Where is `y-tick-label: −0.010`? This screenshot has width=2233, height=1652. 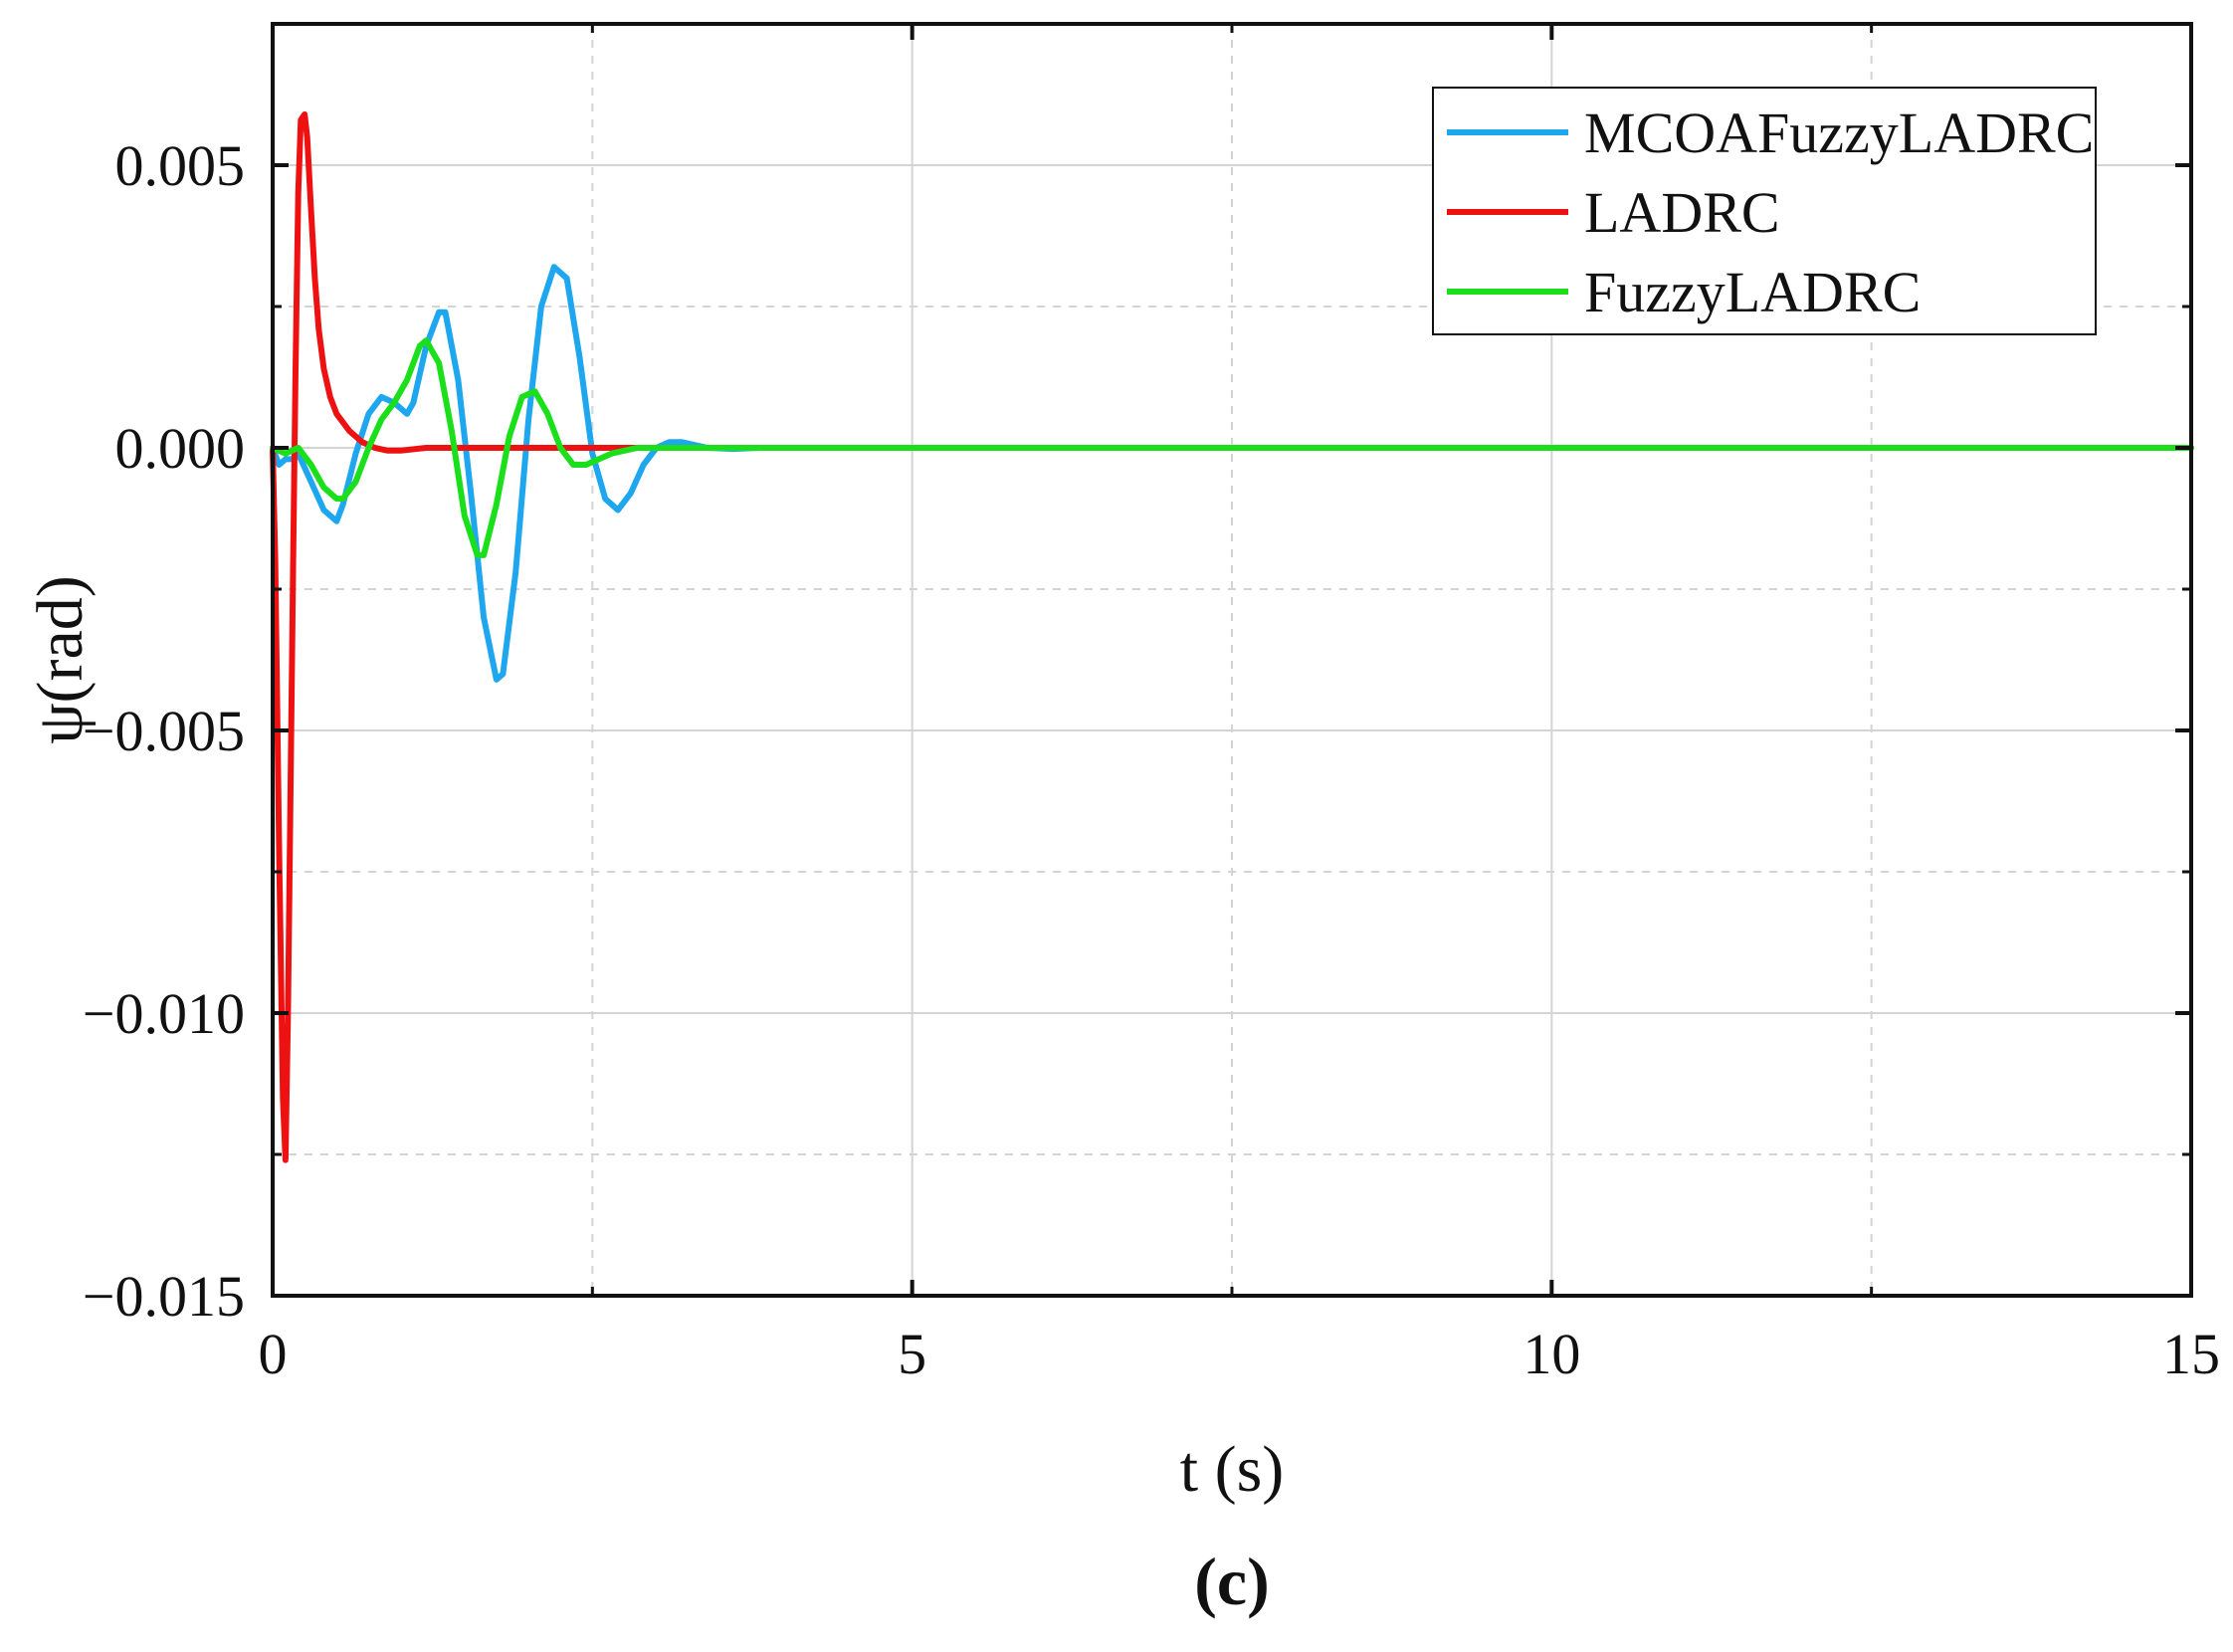
y-tick-label: −0.010 is located at coordinates (164, 1013).